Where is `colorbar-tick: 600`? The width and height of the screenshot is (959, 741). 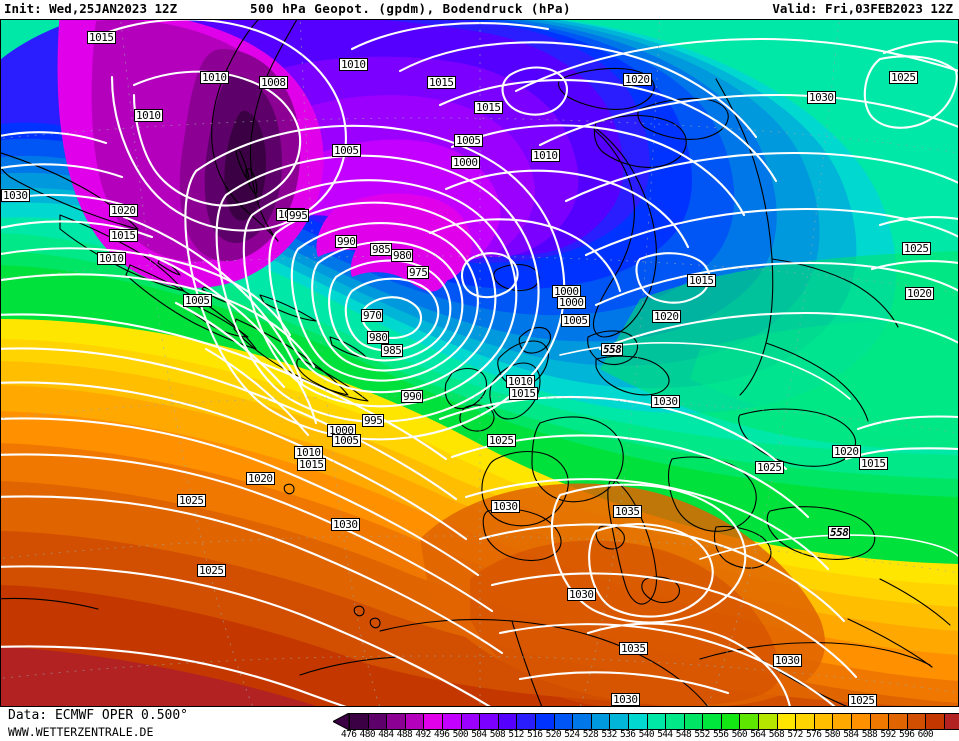 colorbar-tick: 600 is located at coordinates (925, 734).